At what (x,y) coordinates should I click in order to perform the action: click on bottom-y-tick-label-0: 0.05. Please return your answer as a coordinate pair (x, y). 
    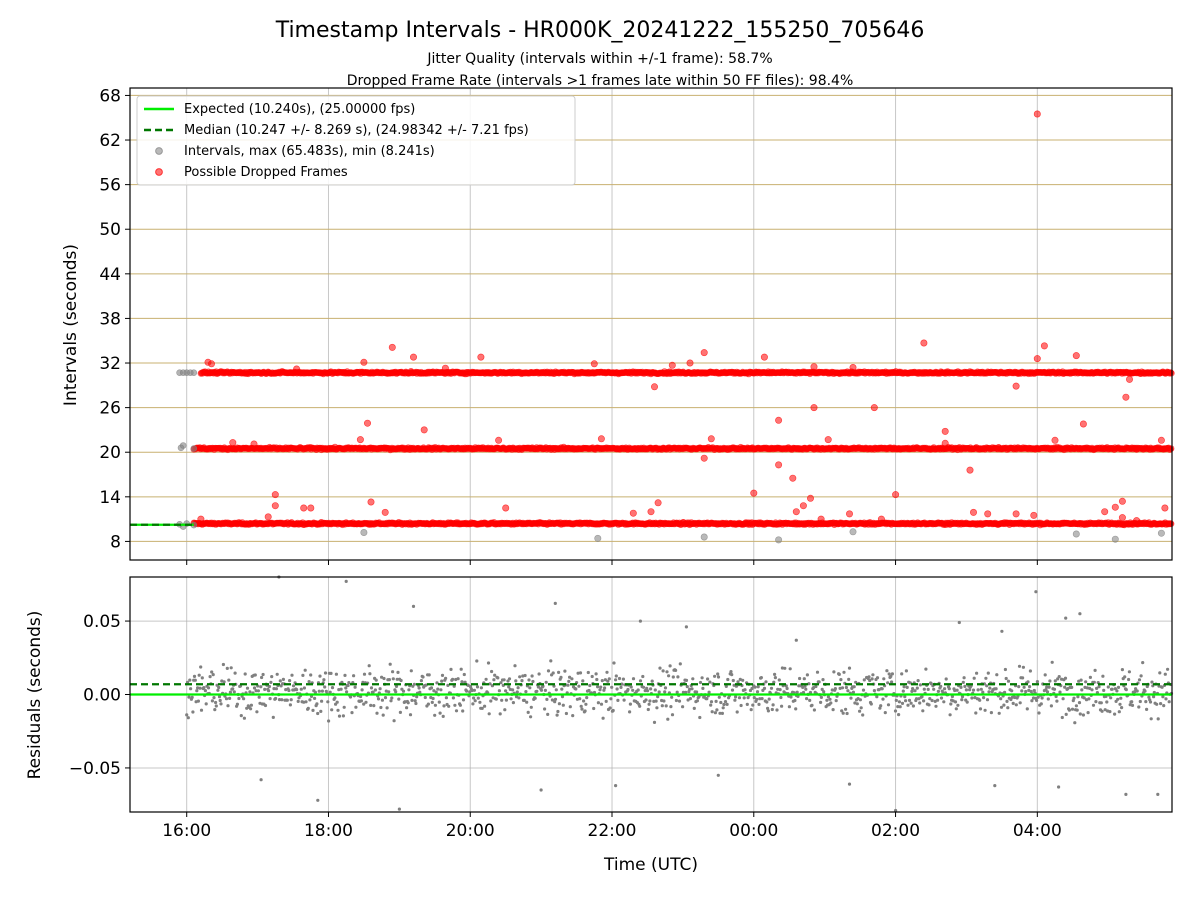
    Looking at the image, I should click on (102, 622).